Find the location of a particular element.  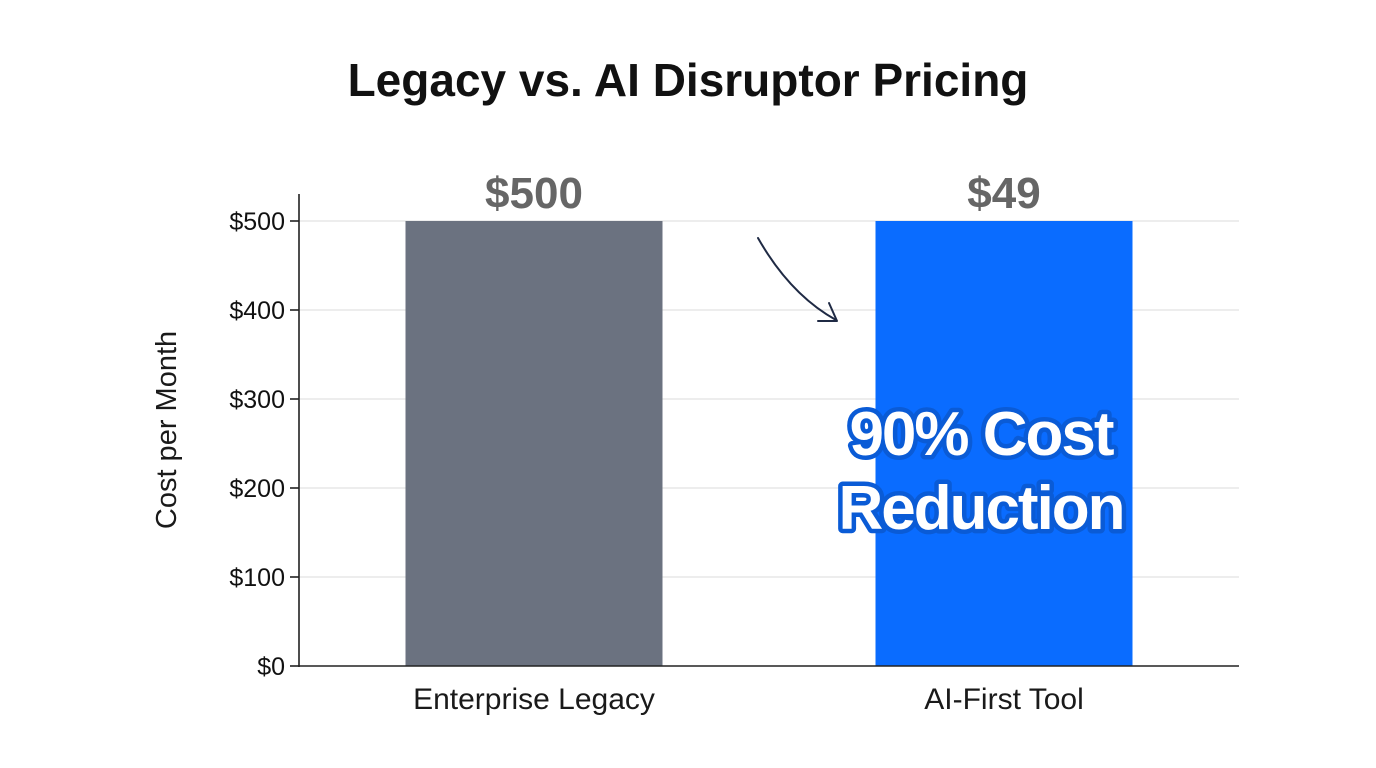

category-label: Enterprise Legacy is located at coordinates (534, 699).